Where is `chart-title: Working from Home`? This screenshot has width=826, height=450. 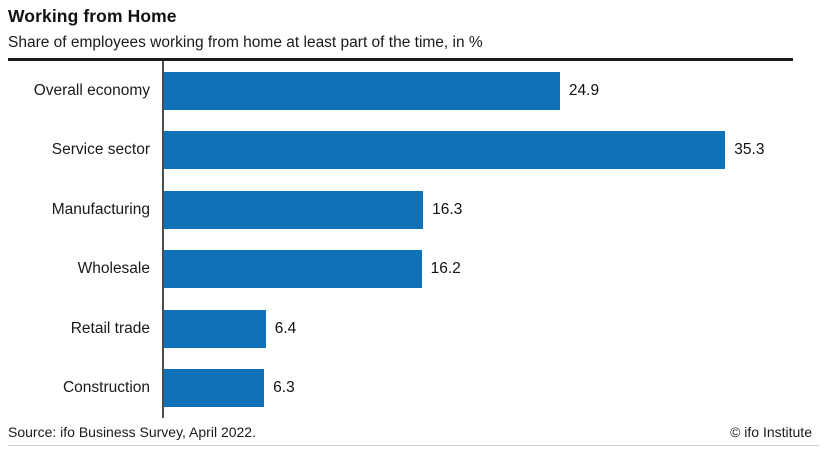 chart-title: Working from Home is located at coordinates (92, 16).